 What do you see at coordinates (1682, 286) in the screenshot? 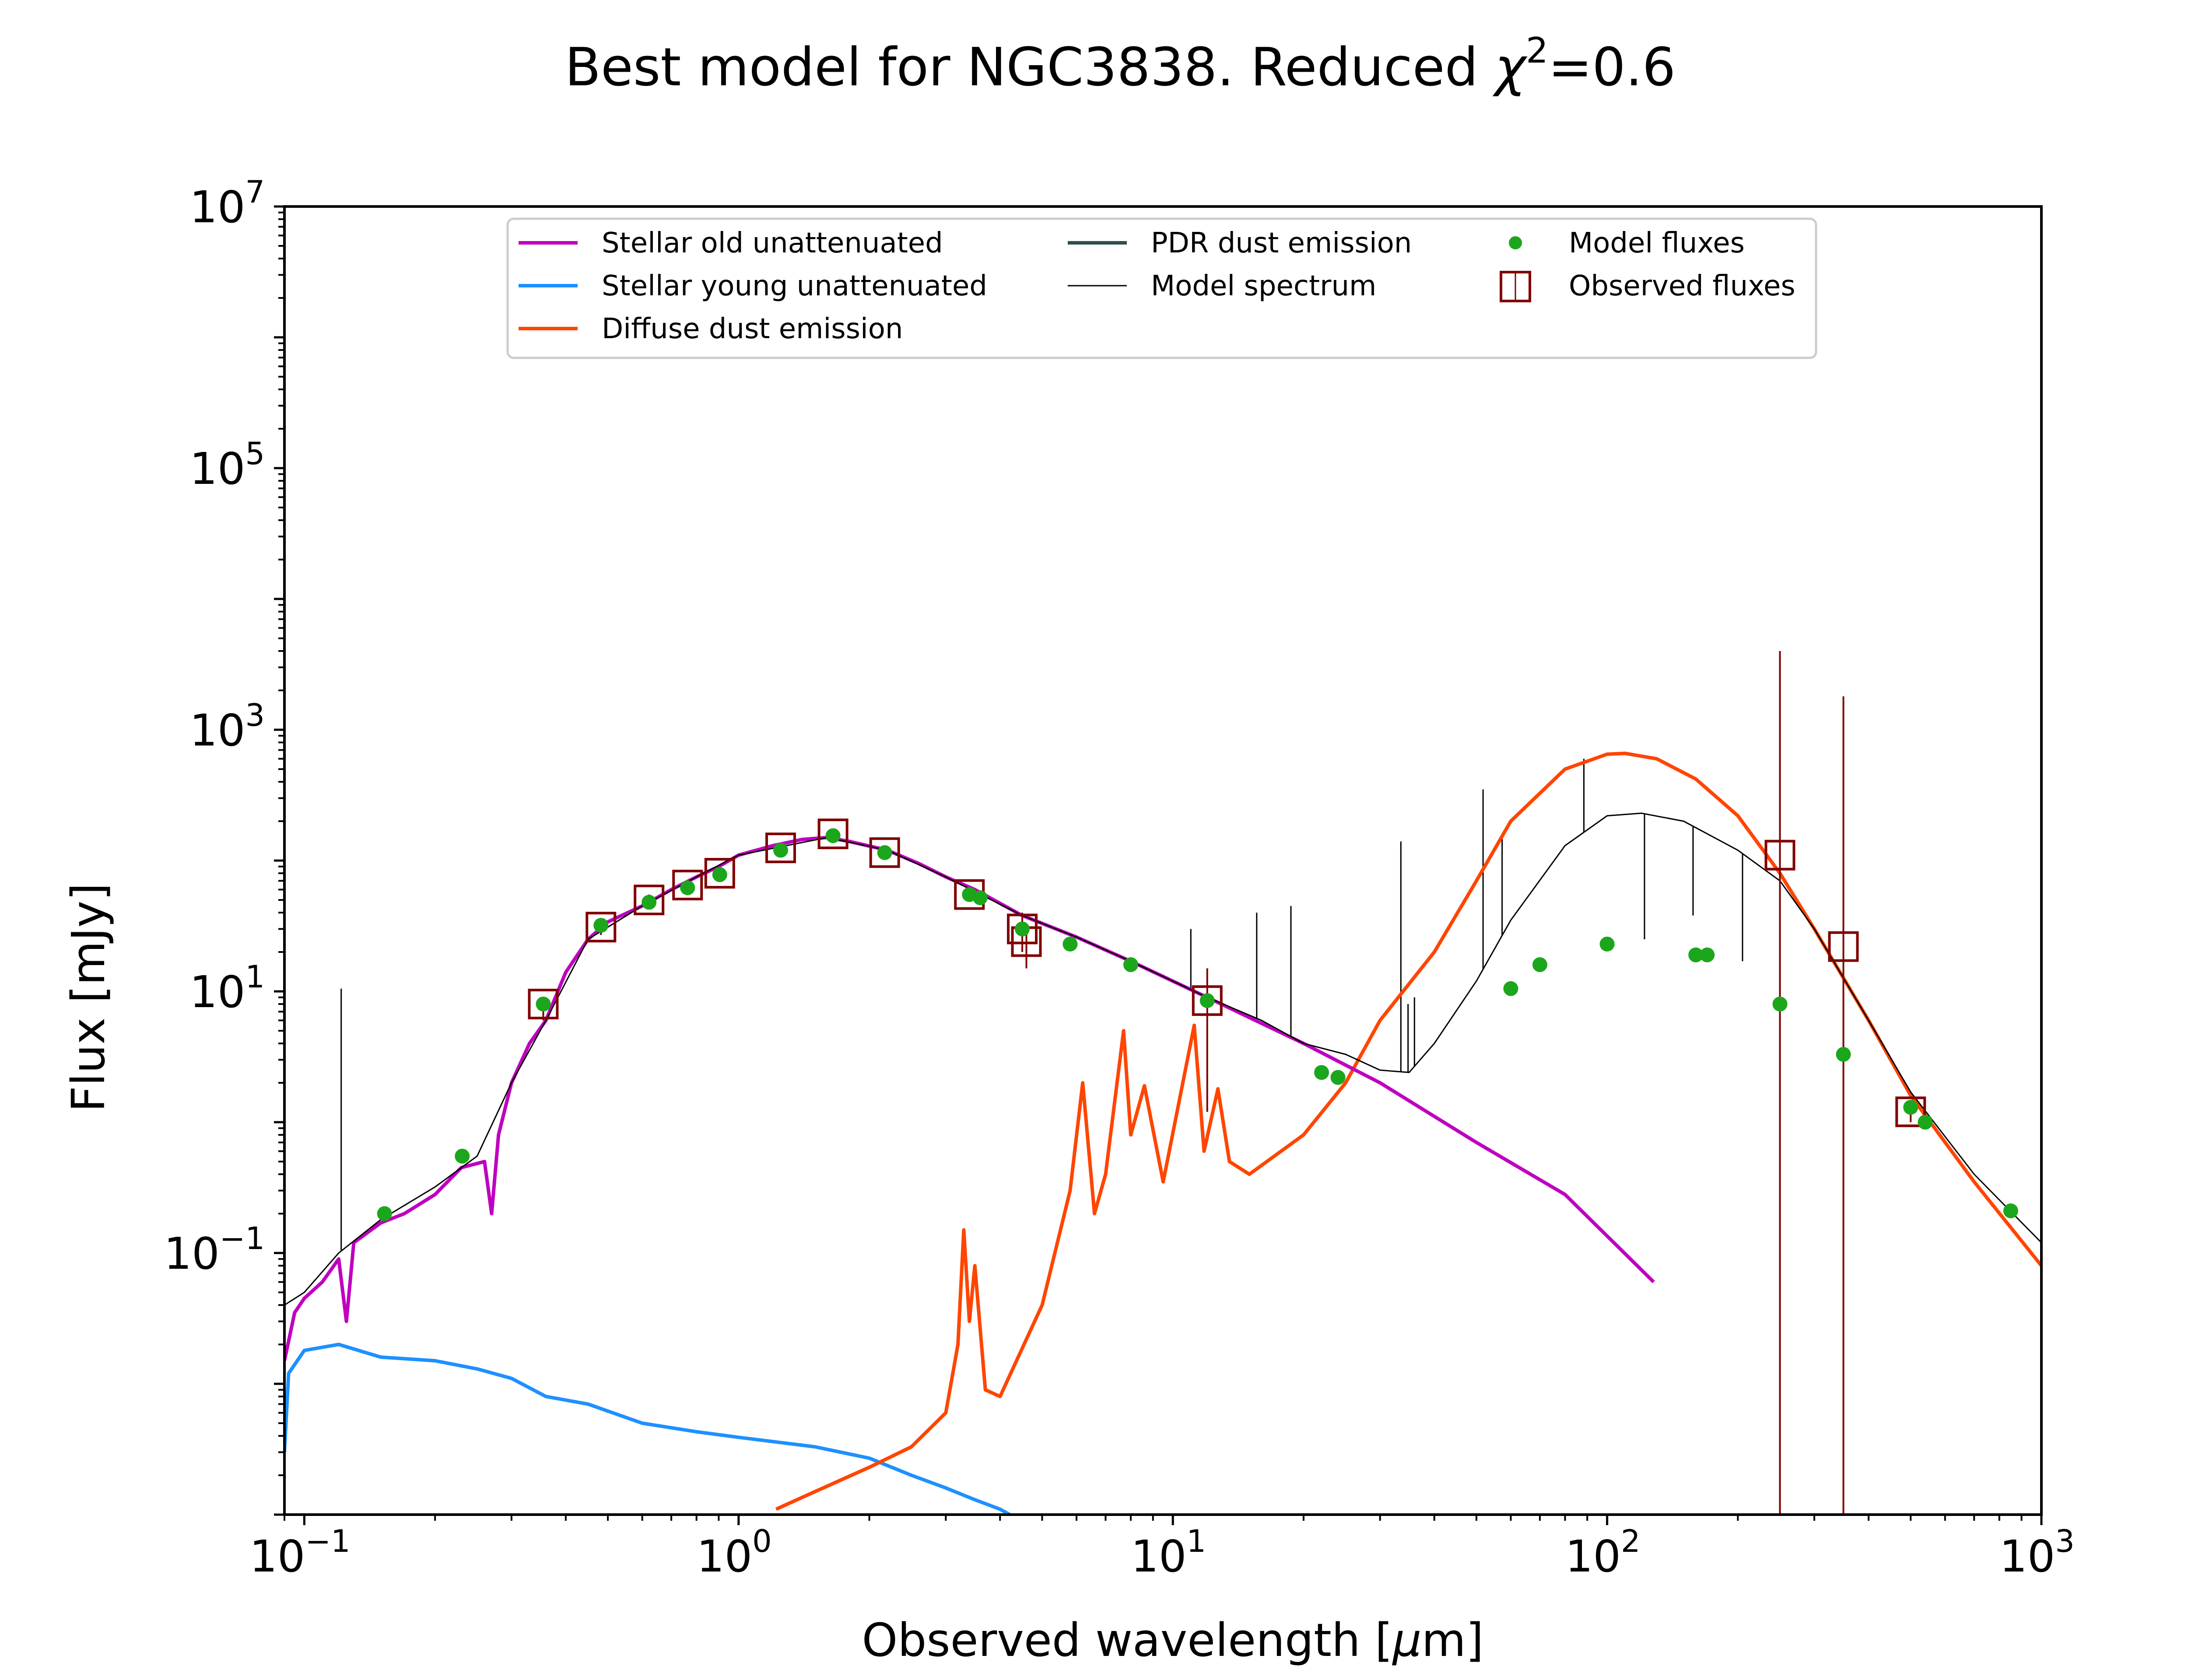
I see `legend-label-observed-fluxes: Observed fluxes` at bounding box center [1682, 286].